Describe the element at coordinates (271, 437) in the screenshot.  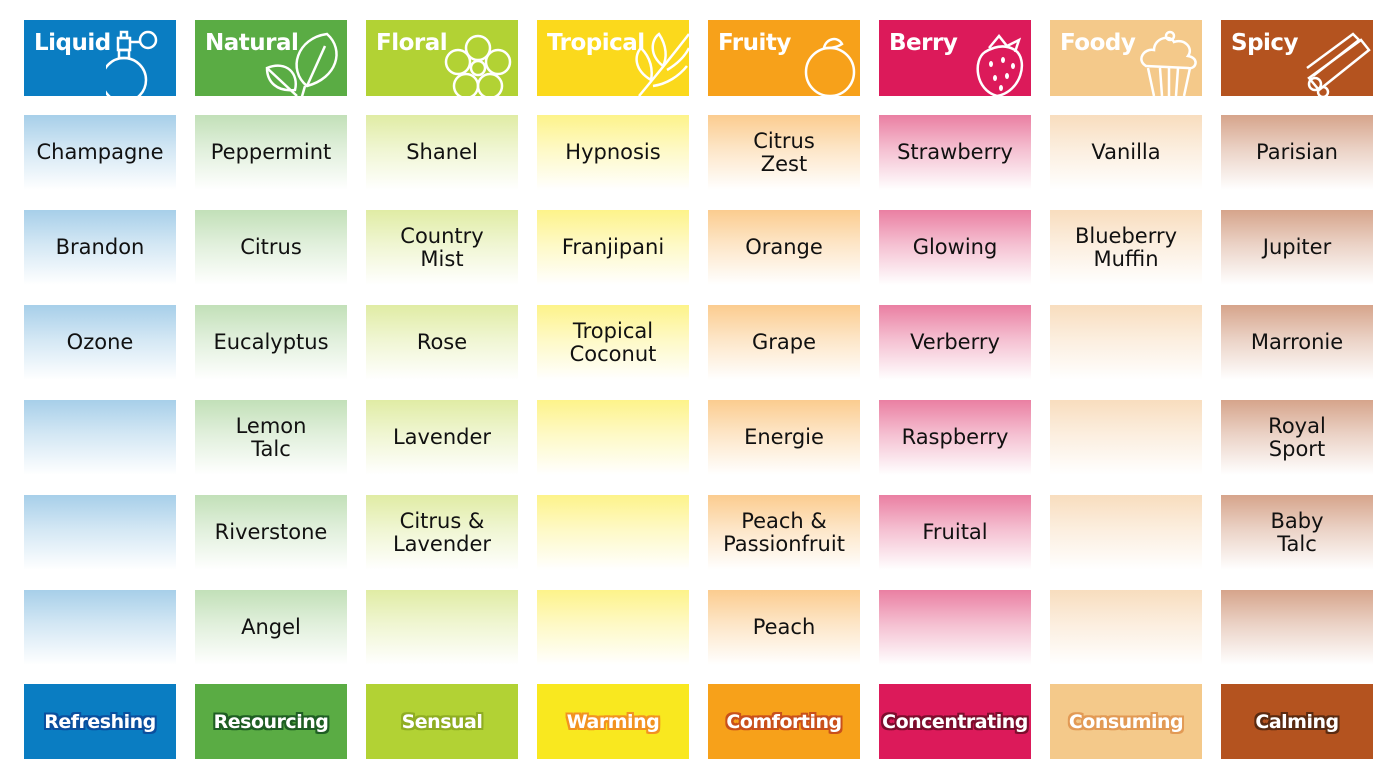
I see `fragrance-cell: Lemon Talc` at that location.